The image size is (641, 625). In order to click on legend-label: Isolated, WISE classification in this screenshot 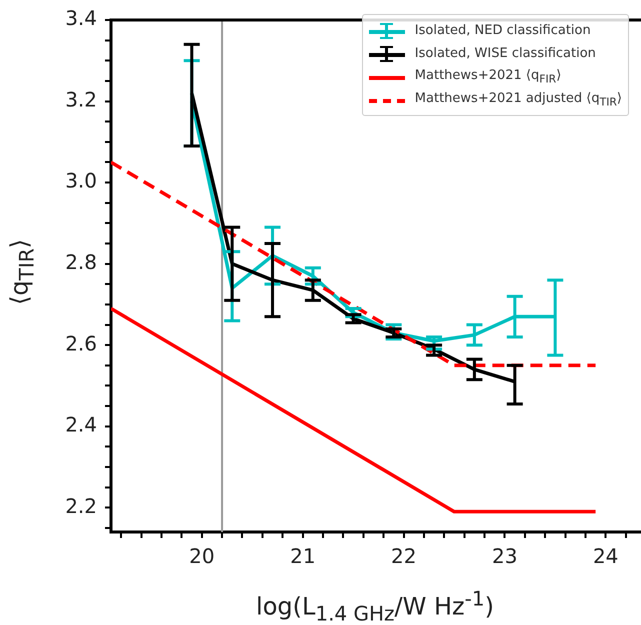, I will do `click(505, 53)`.